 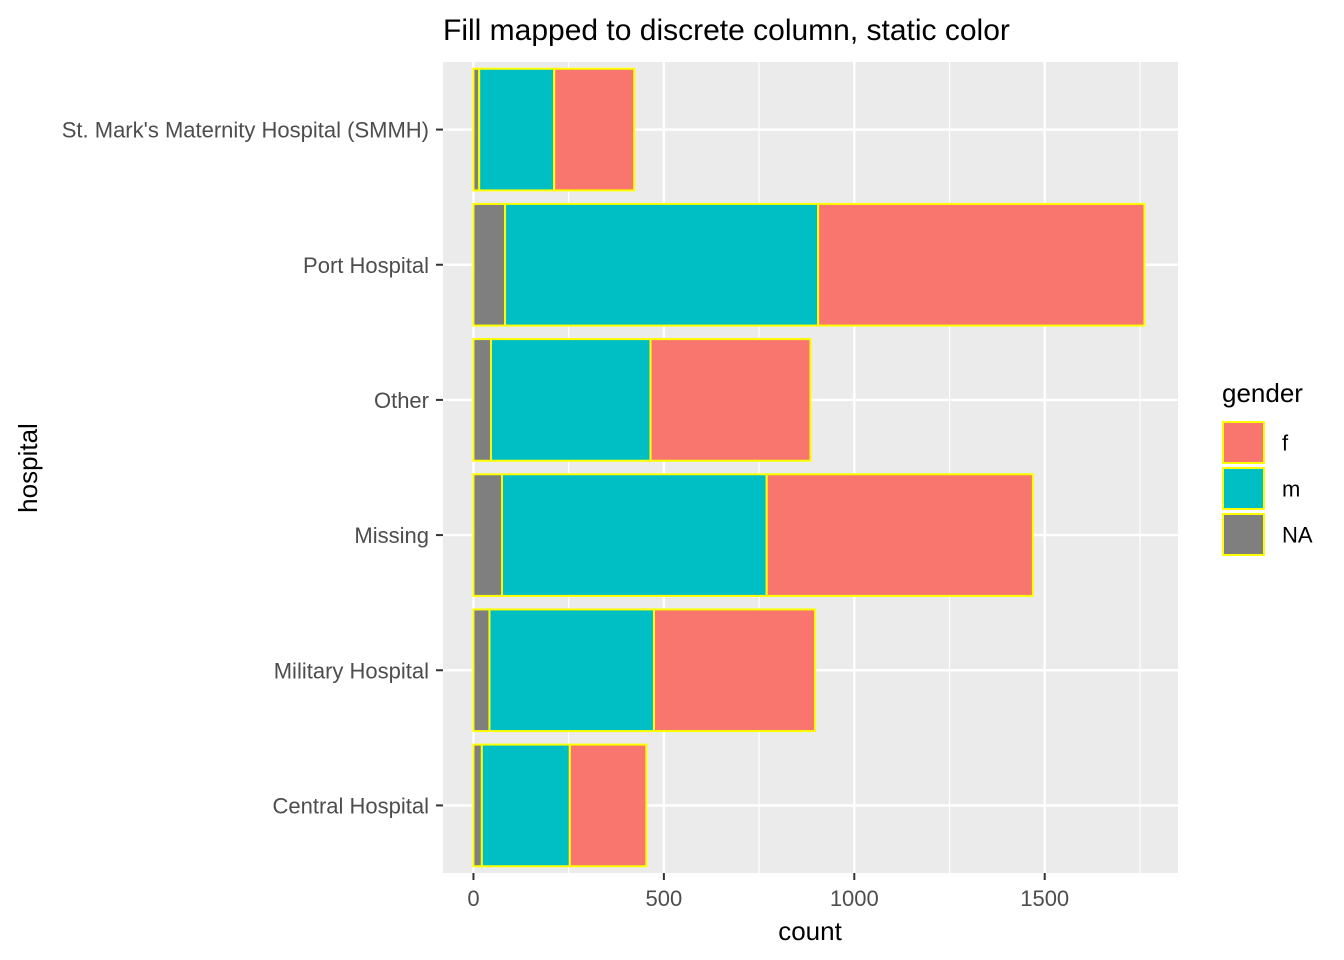 What do you see at coordinates (1044, 898) in the screenshot?
I see `x-tick-label: 1500` at bounding box center [1044, 898].